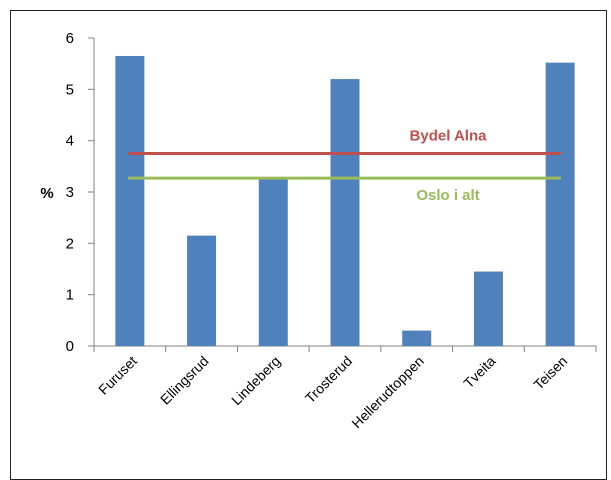  I want to click on x-tick-label: Furuset, so click(117, 375).